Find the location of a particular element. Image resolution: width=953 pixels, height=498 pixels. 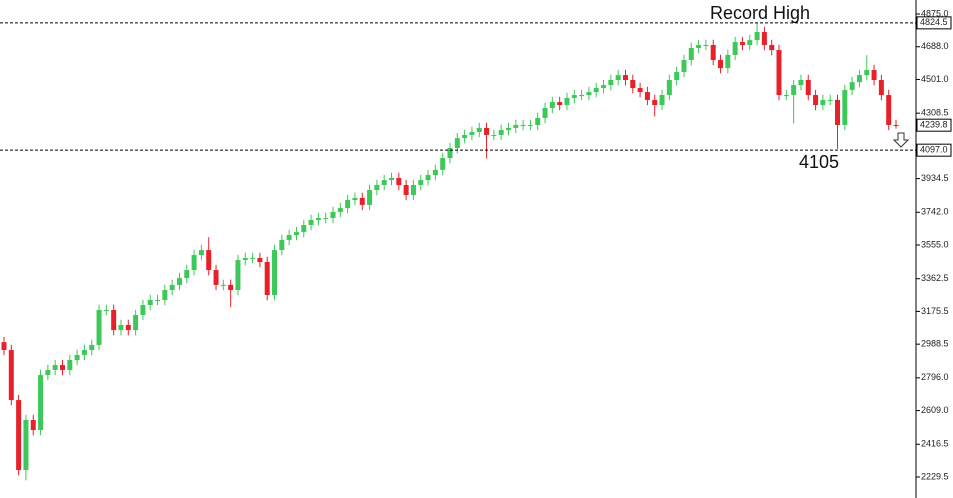

y-tick-label: 2416.5 is located at coordinates (935, 444).